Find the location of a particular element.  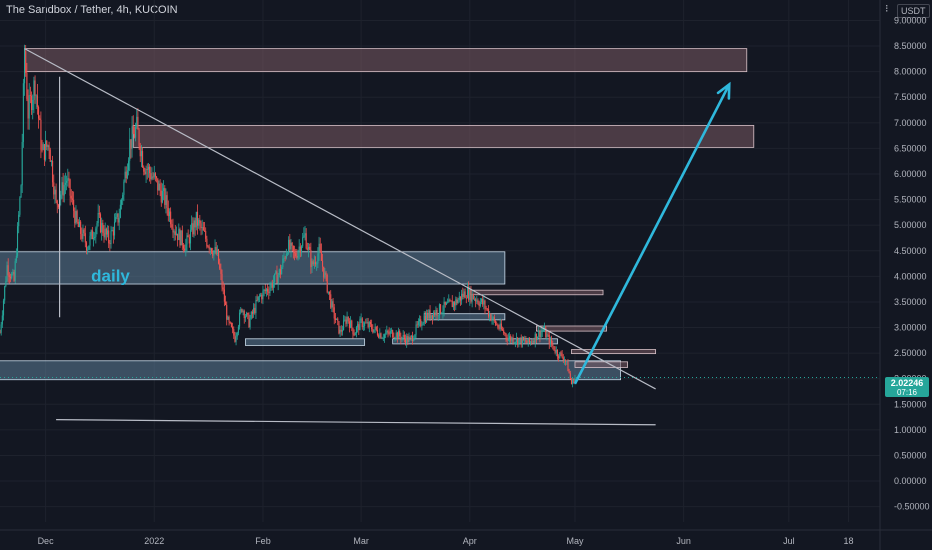

x-tick-label: Dec is located at coordinates (46, 541).